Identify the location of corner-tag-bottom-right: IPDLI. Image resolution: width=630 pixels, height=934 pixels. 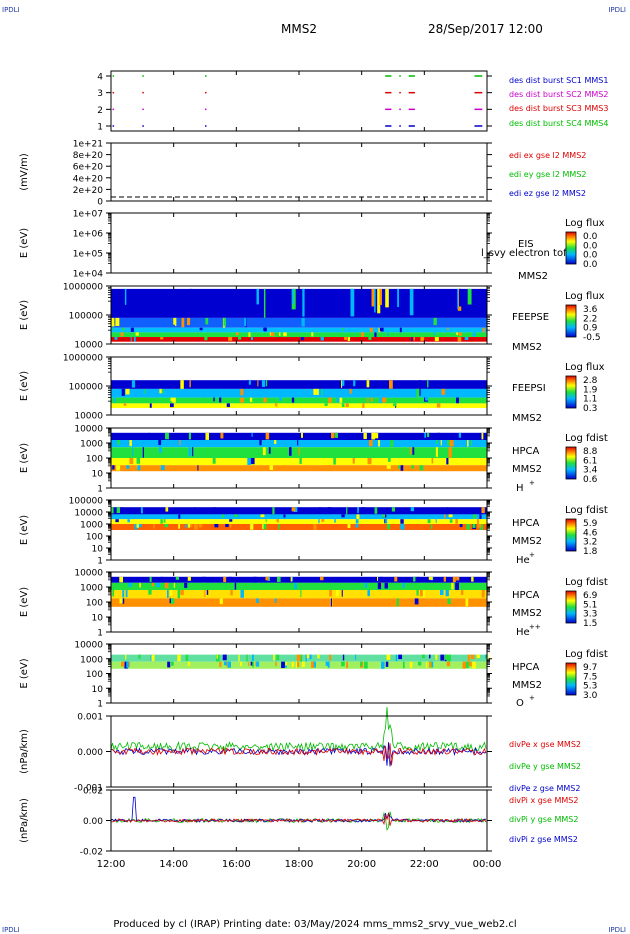
(617, 930).